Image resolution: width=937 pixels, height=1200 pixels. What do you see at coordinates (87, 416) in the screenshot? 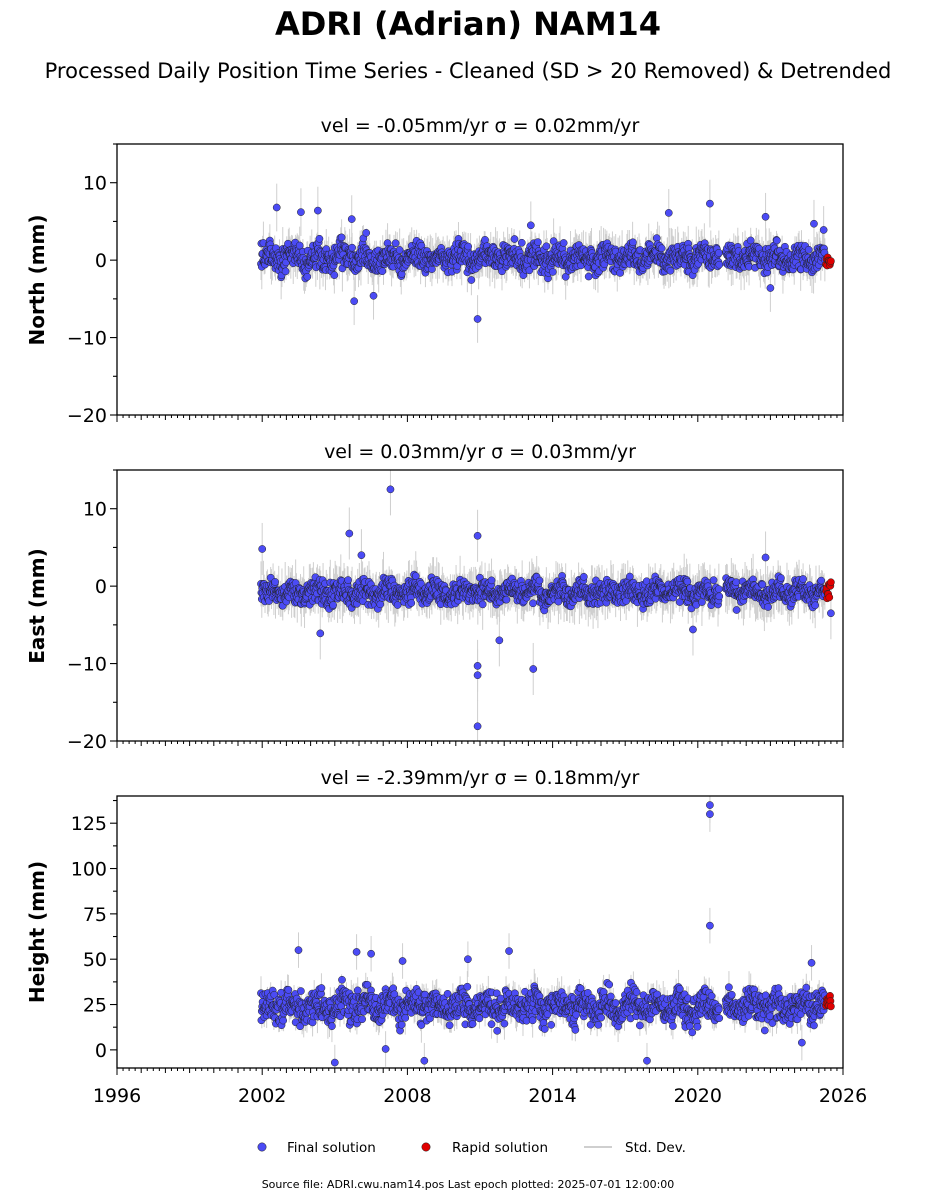
I see `north-y-tick-label: −20` at bounding box center [87, 416].